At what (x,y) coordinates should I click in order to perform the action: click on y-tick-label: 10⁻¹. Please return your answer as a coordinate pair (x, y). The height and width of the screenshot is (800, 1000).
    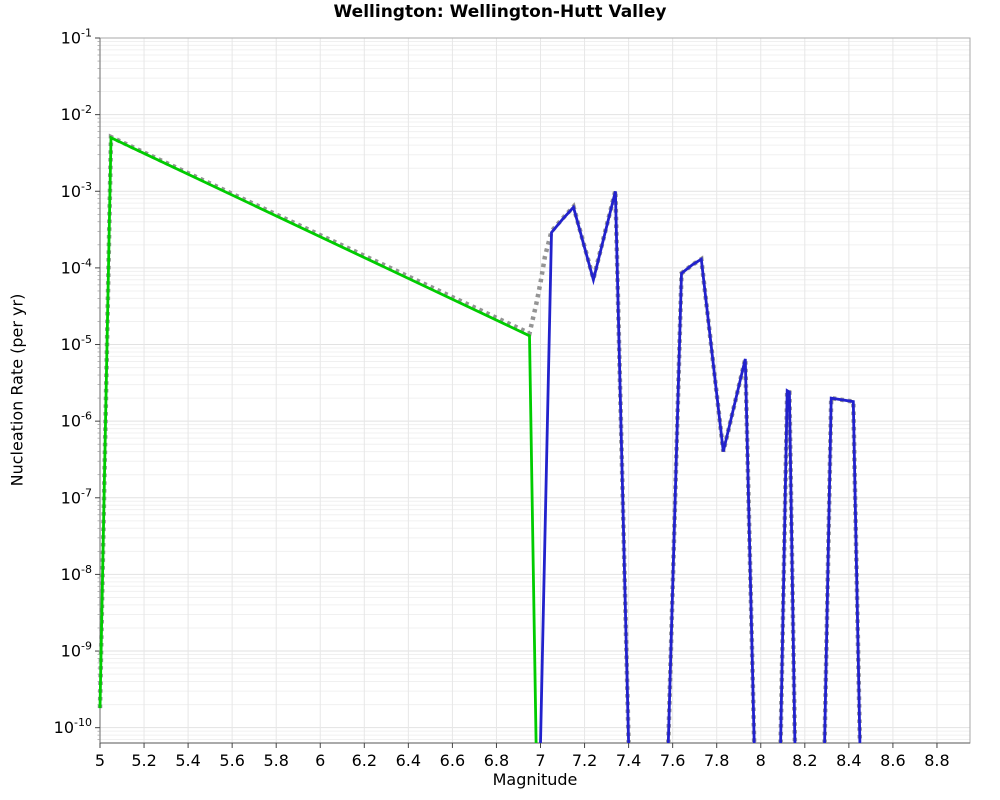
    Looking at the image, I should click on (76, 37).